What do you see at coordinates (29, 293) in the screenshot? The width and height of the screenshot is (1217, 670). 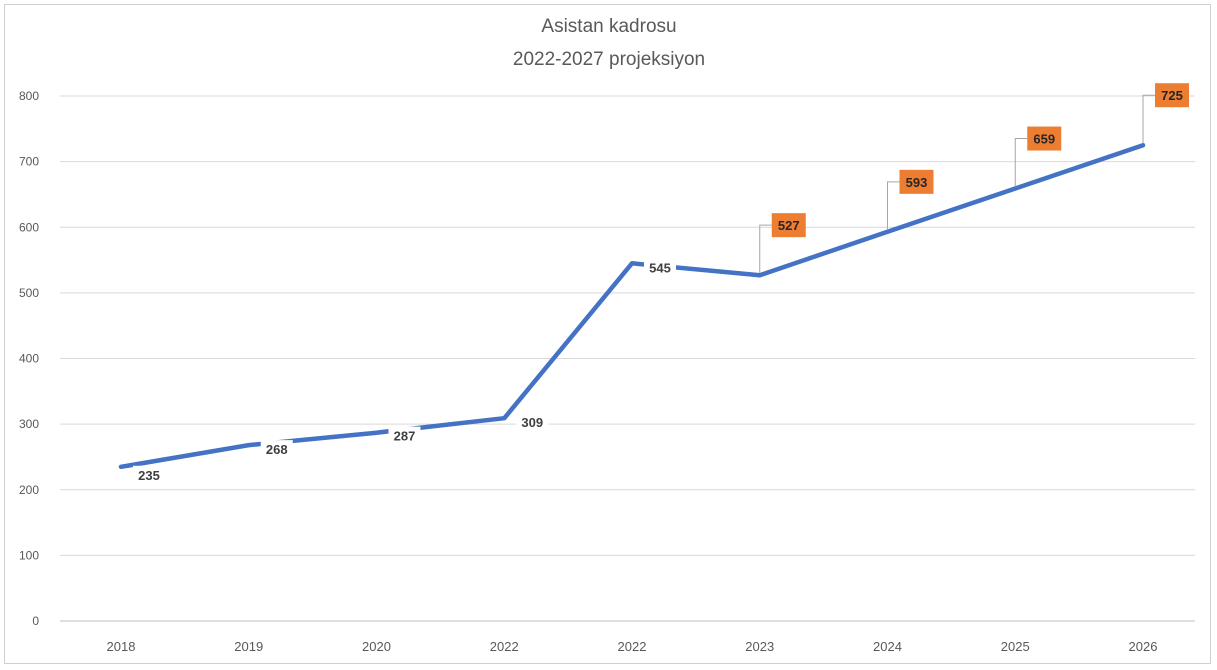 I see `y-tick-label: 500` at bounding box center [29, 293].